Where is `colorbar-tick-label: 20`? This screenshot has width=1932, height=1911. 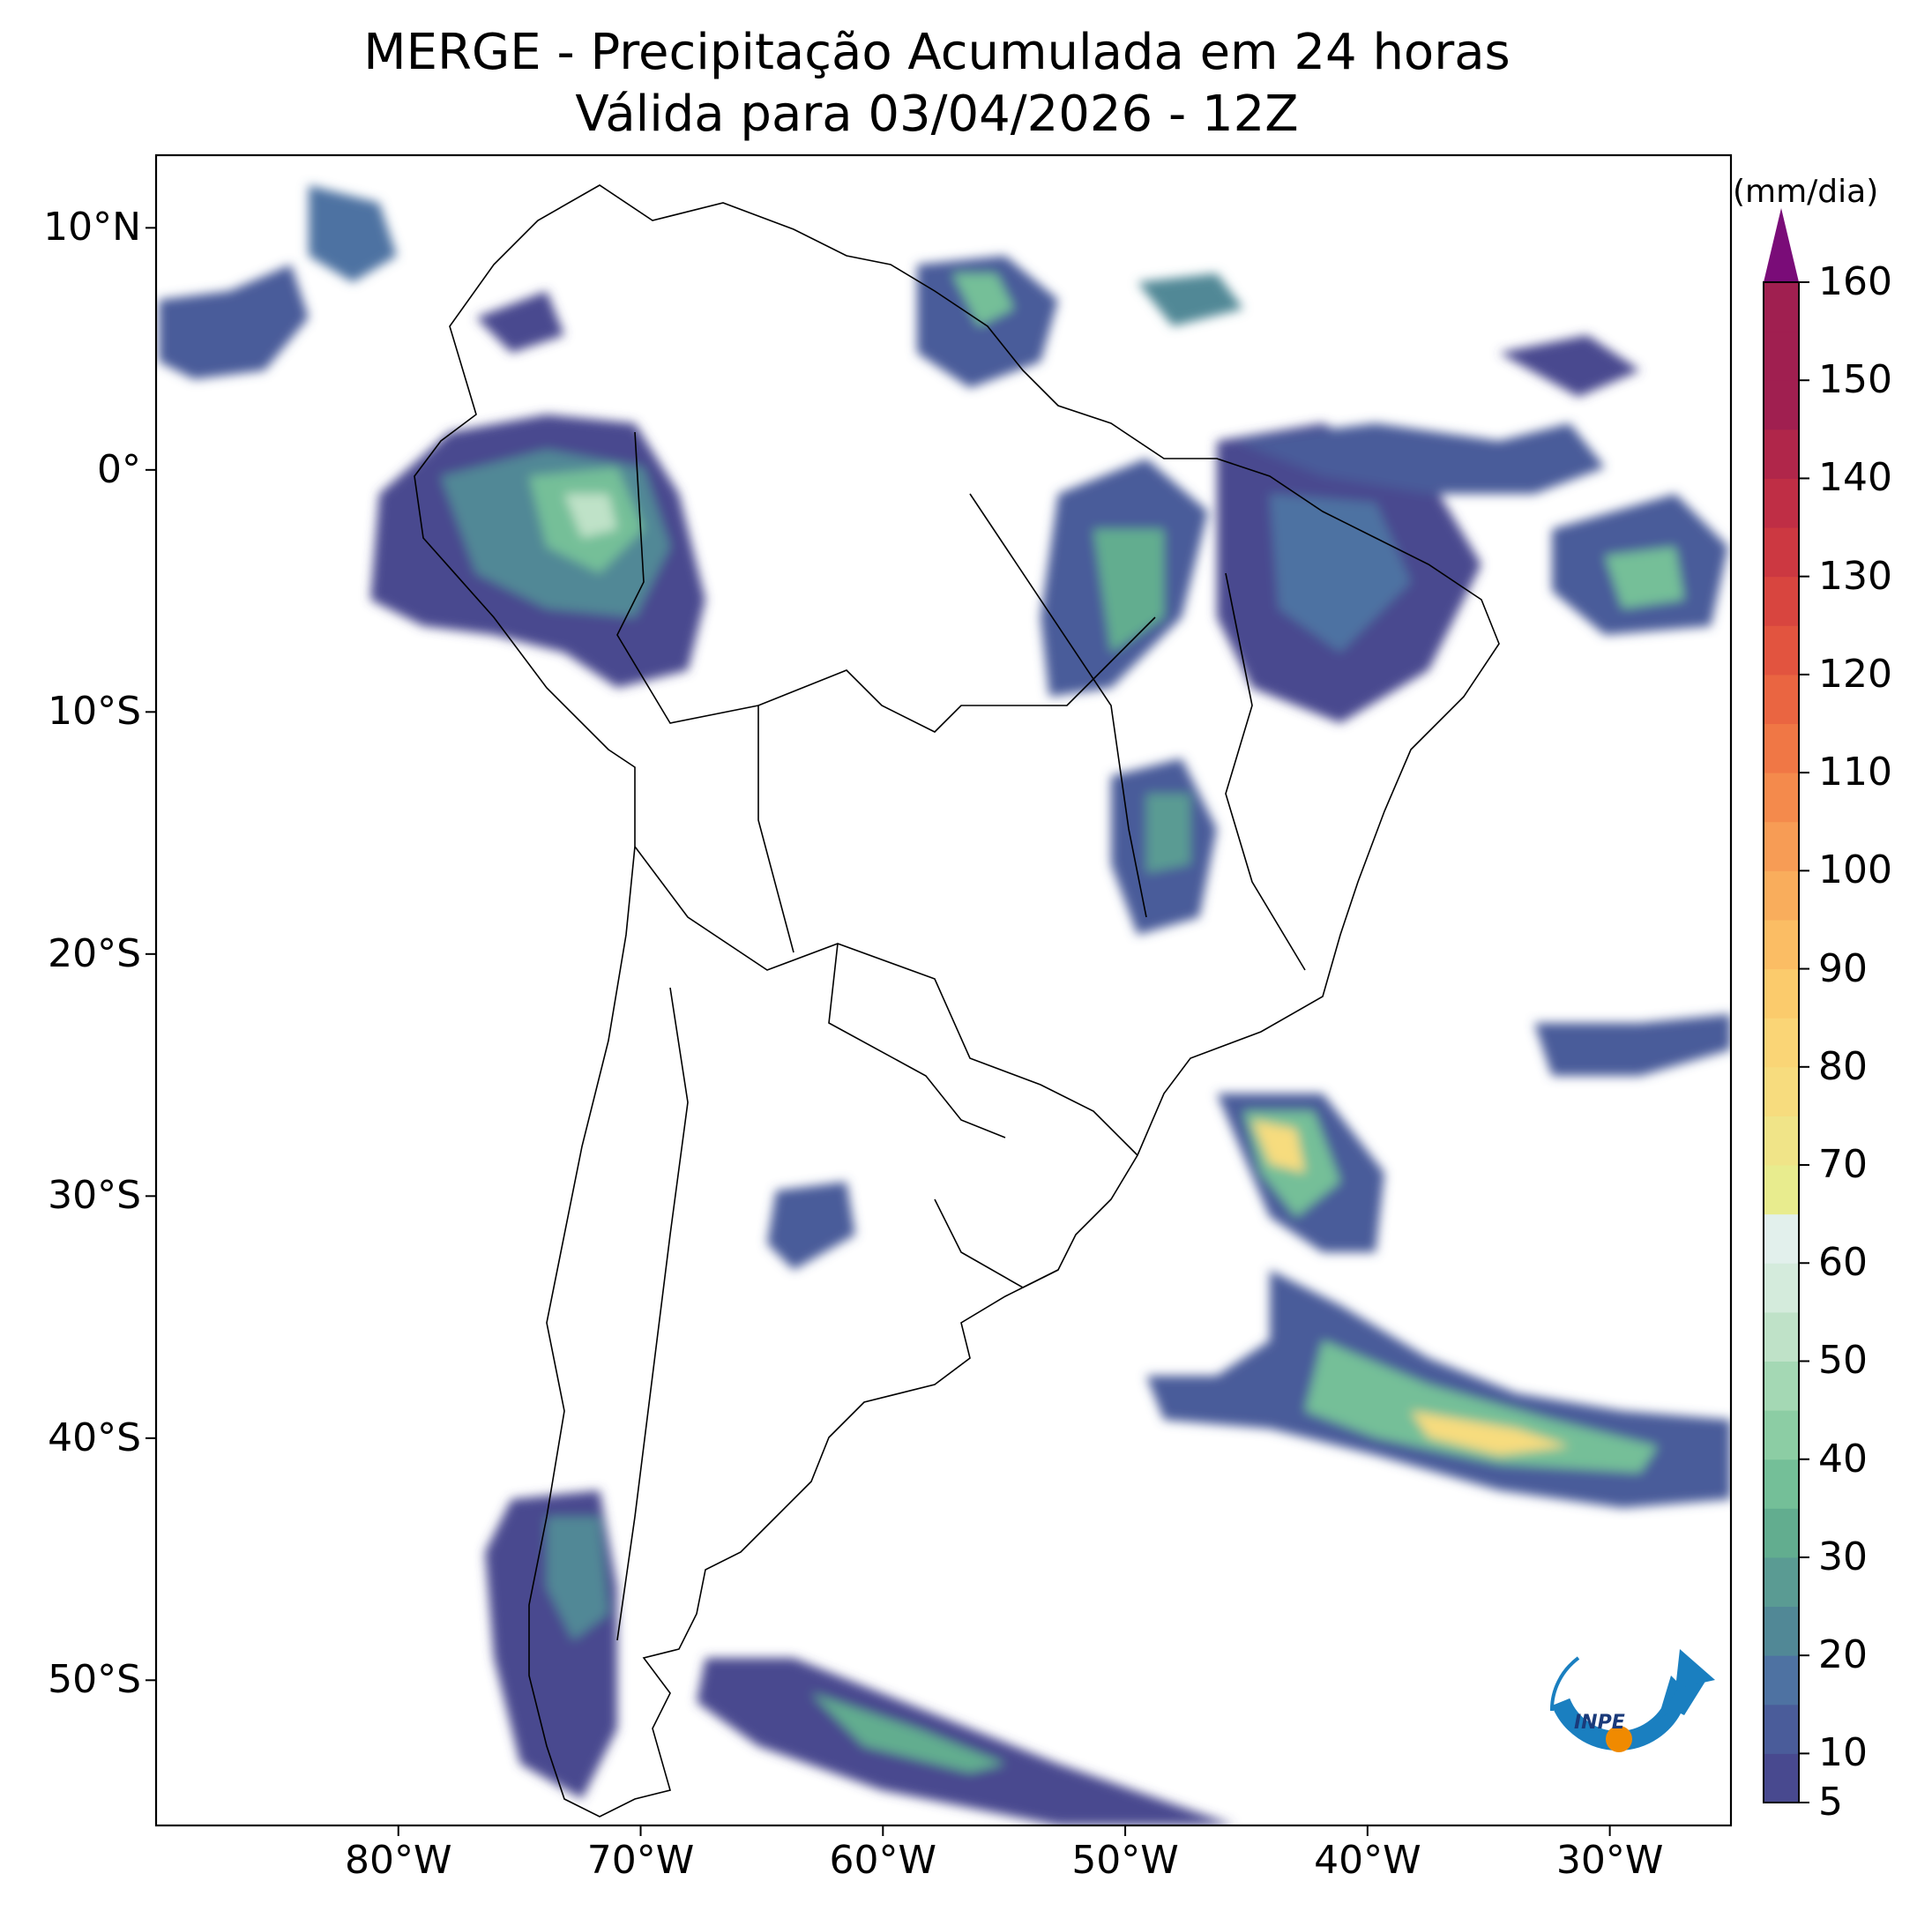
colorbar-tick-label: 20 is located at coordinates (1843, 1655).